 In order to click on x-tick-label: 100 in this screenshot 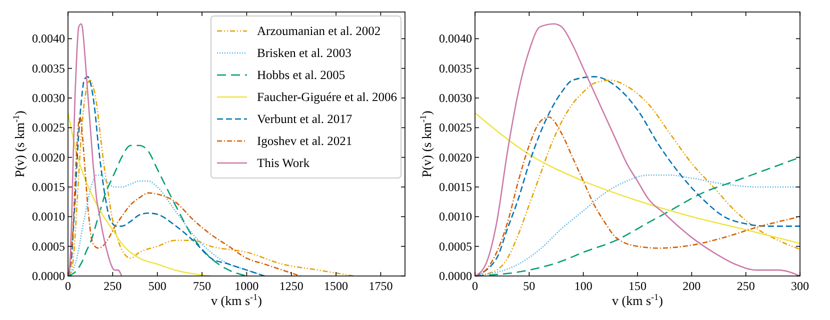, I will do `click(583, 286)`.